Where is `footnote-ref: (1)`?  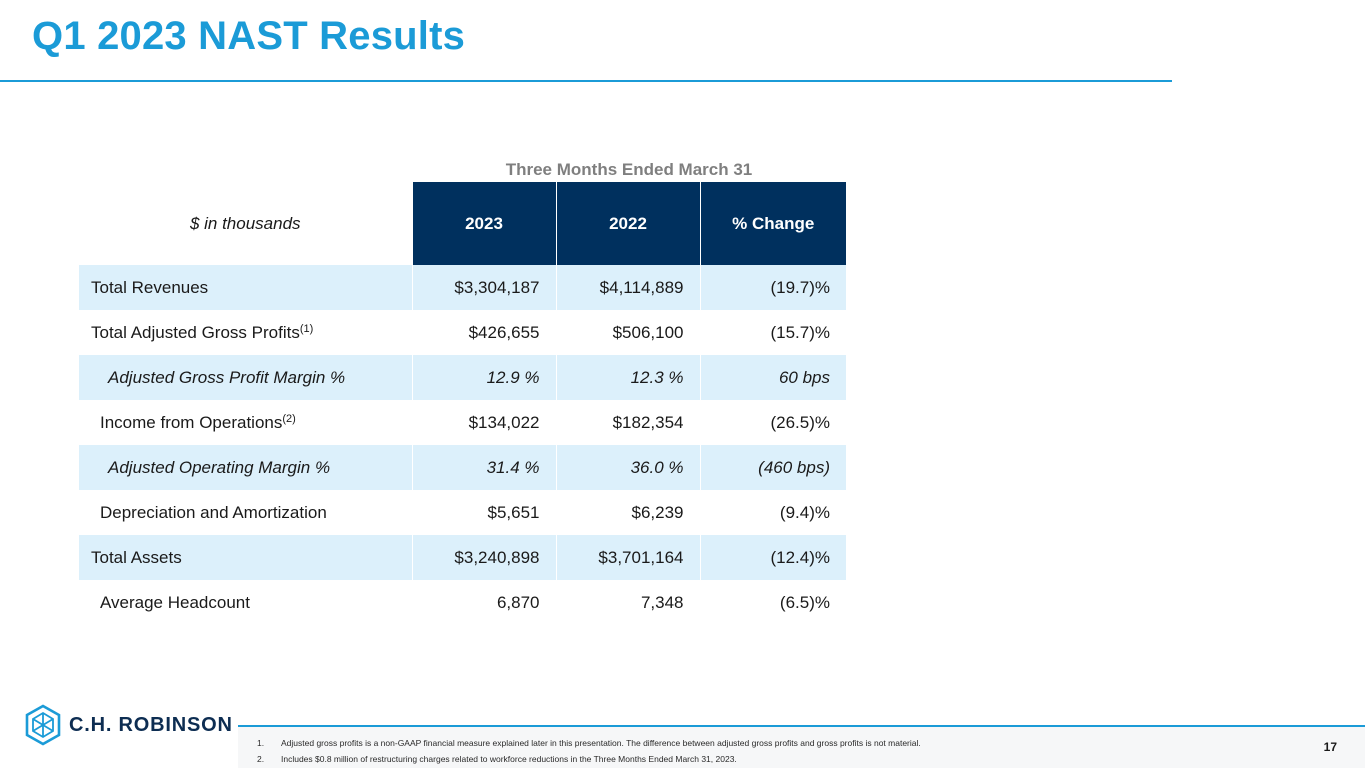 footnote-ref: (1) is located at coordinates (306, 328).